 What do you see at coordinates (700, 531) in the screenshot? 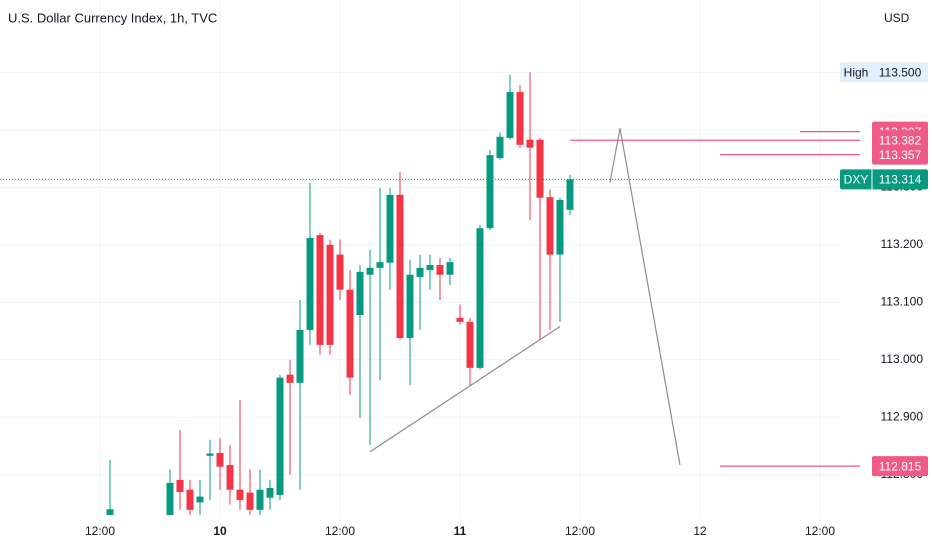
I see `x-tick-label: 12` at bounding box center [700, 531].